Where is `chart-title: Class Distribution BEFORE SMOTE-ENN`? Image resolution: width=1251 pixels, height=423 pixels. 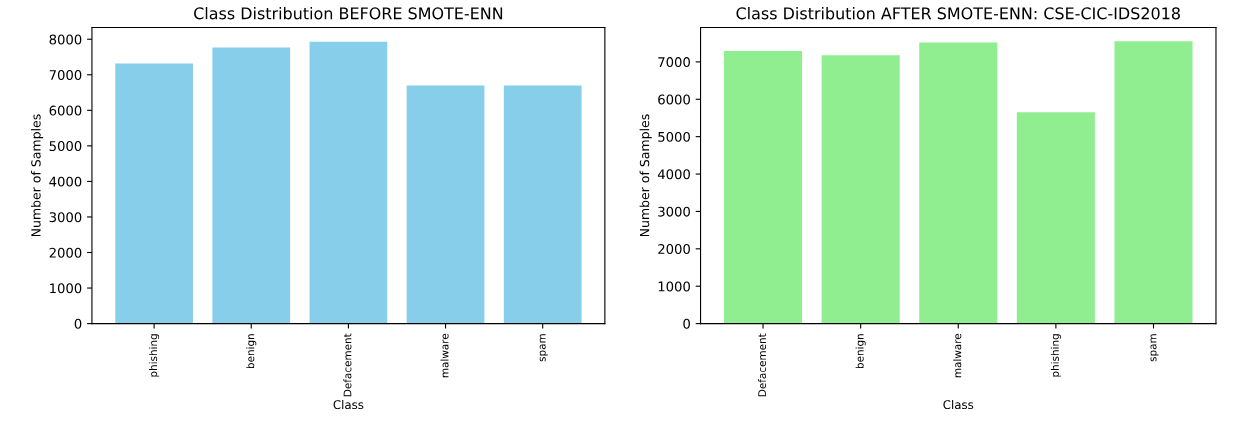
chart-title: Class Distribution BEFORE SMOTE-ENN is located at coordinates (348, 13).